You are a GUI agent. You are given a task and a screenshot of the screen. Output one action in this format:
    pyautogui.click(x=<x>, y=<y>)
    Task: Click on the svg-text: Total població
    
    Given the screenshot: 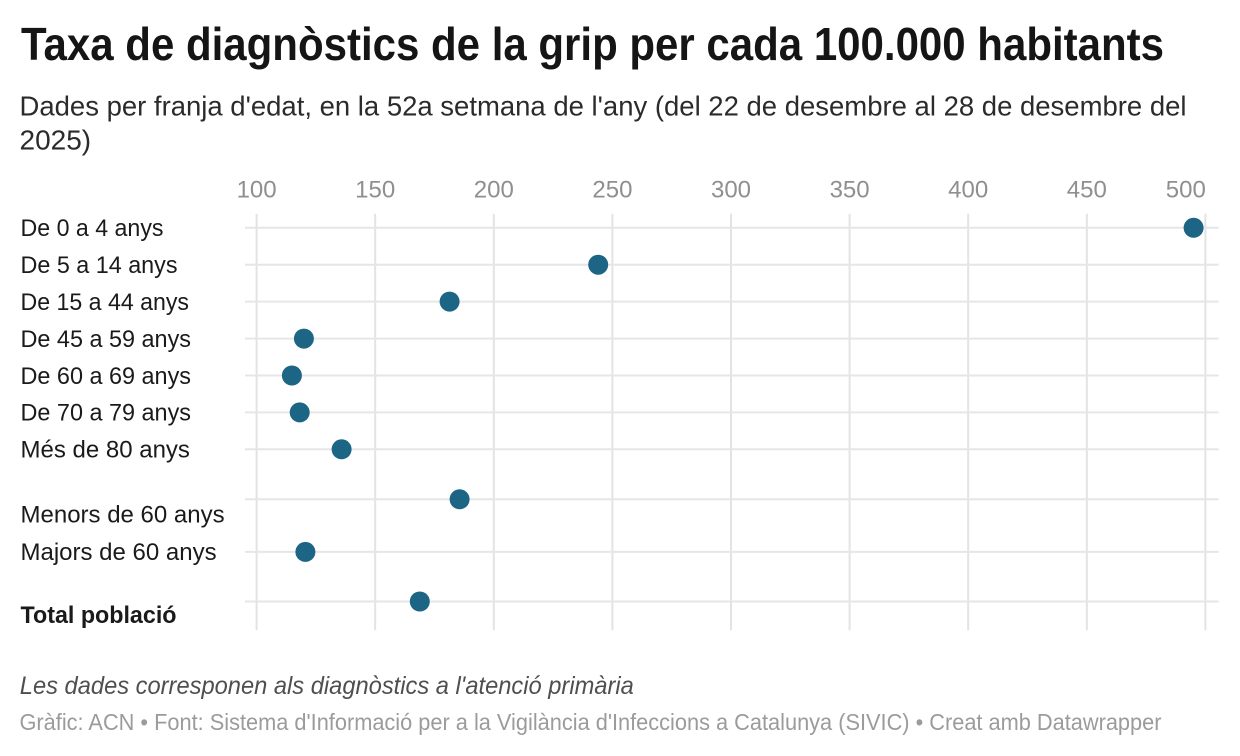 What is the action you would take?
    pyautogui.click(x=99, y=615)
    